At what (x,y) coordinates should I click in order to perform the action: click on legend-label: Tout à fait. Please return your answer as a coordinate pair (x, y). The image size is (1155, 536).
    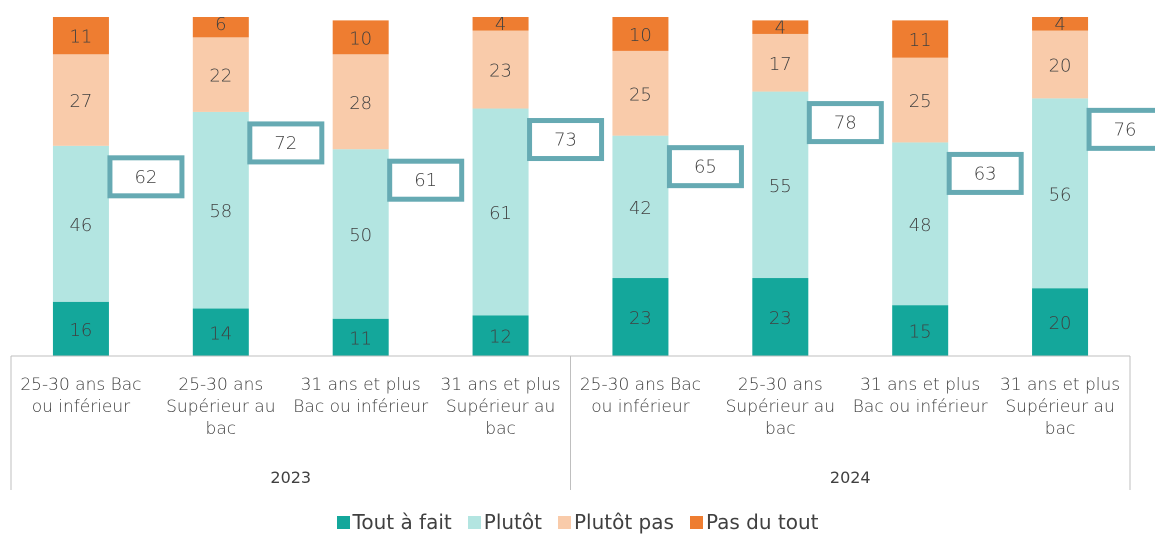
    Looking at the image, I should click on (402, 522).